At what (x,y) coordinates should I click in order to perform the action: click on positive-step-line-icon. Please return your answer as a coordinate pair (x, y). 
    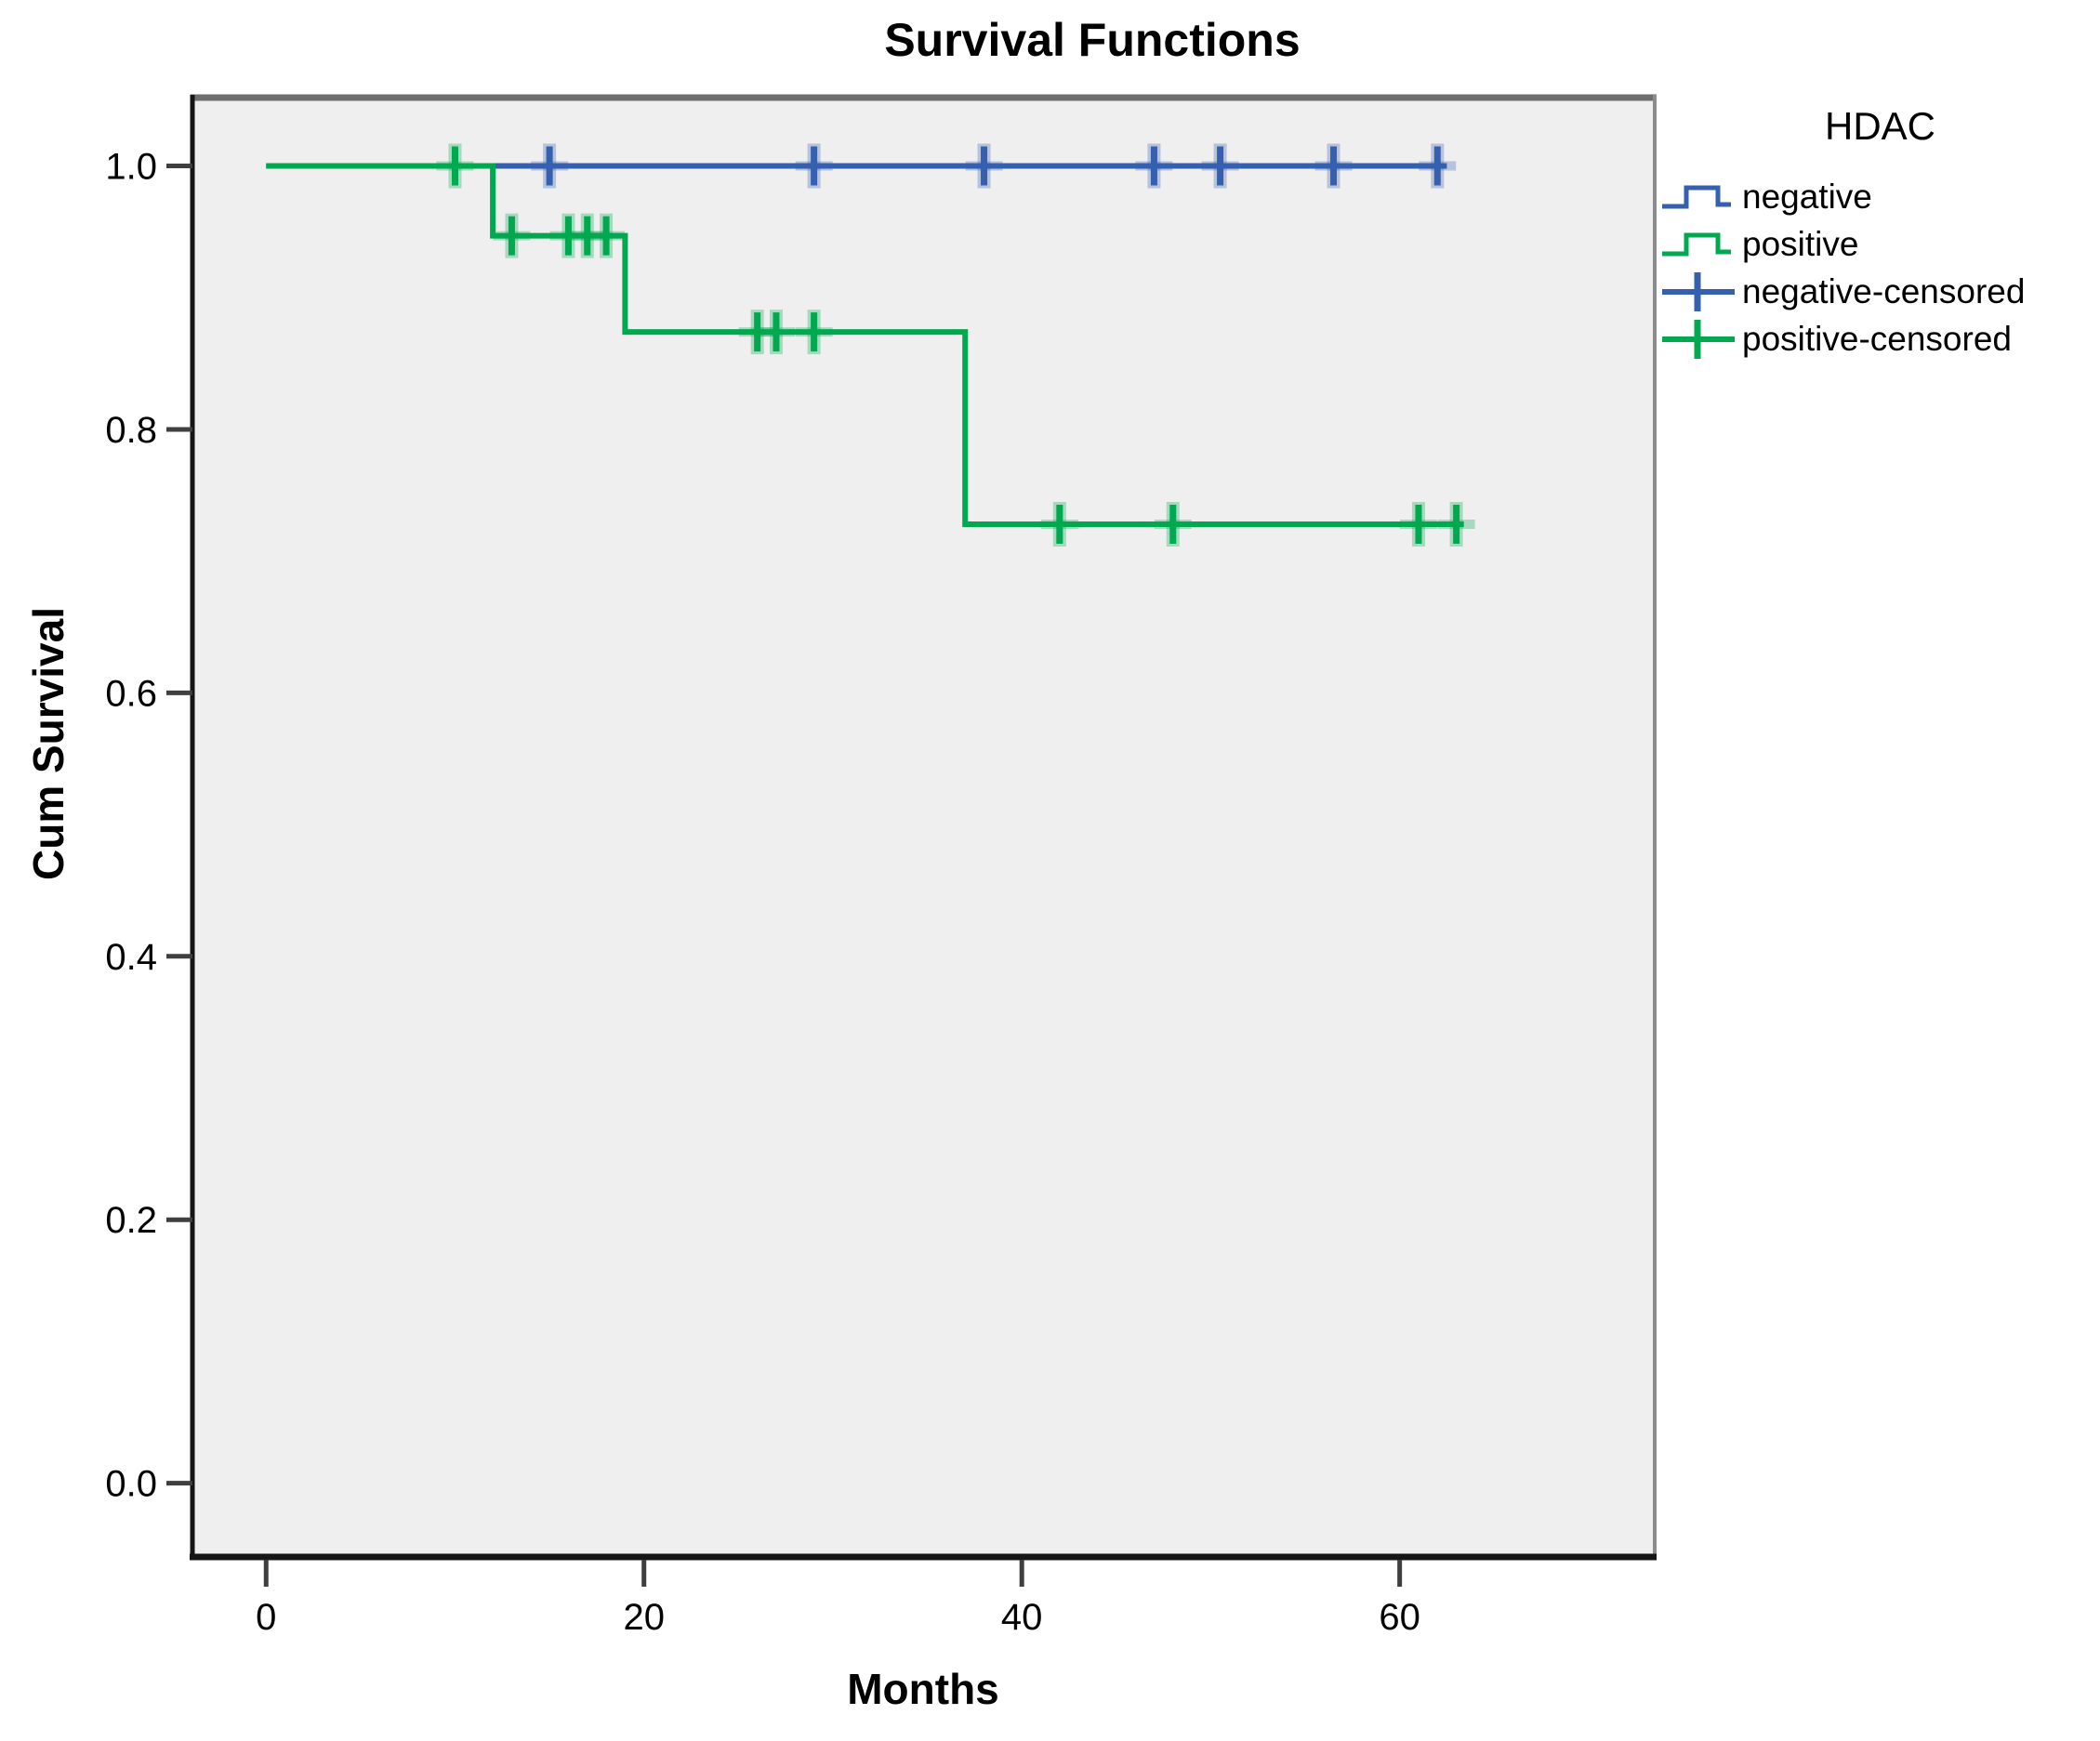
    Looking at the image, I should click on (1696, 244).